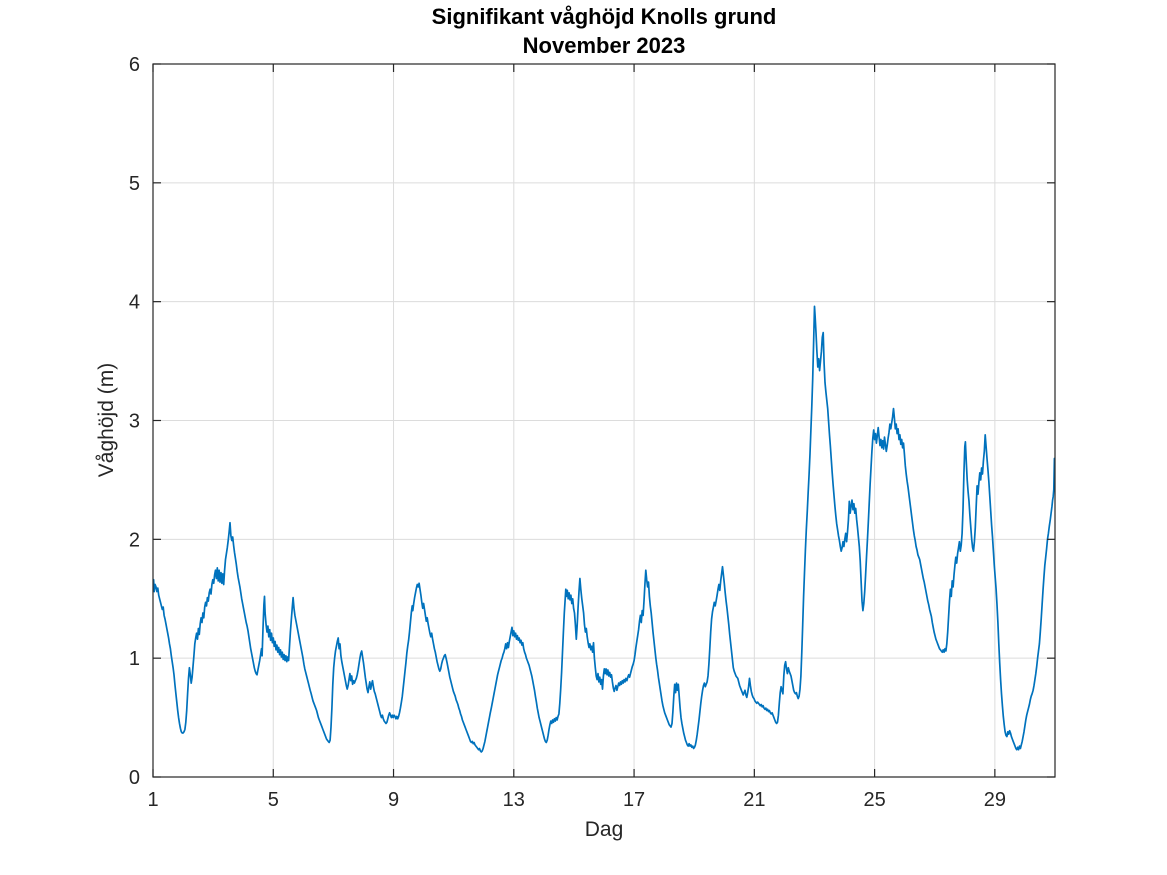 This screenshot has height=875, width=1167. Describe the element at coordinates (134, 778) in the screenshot. I see `y-tick-label: 0` at that location.